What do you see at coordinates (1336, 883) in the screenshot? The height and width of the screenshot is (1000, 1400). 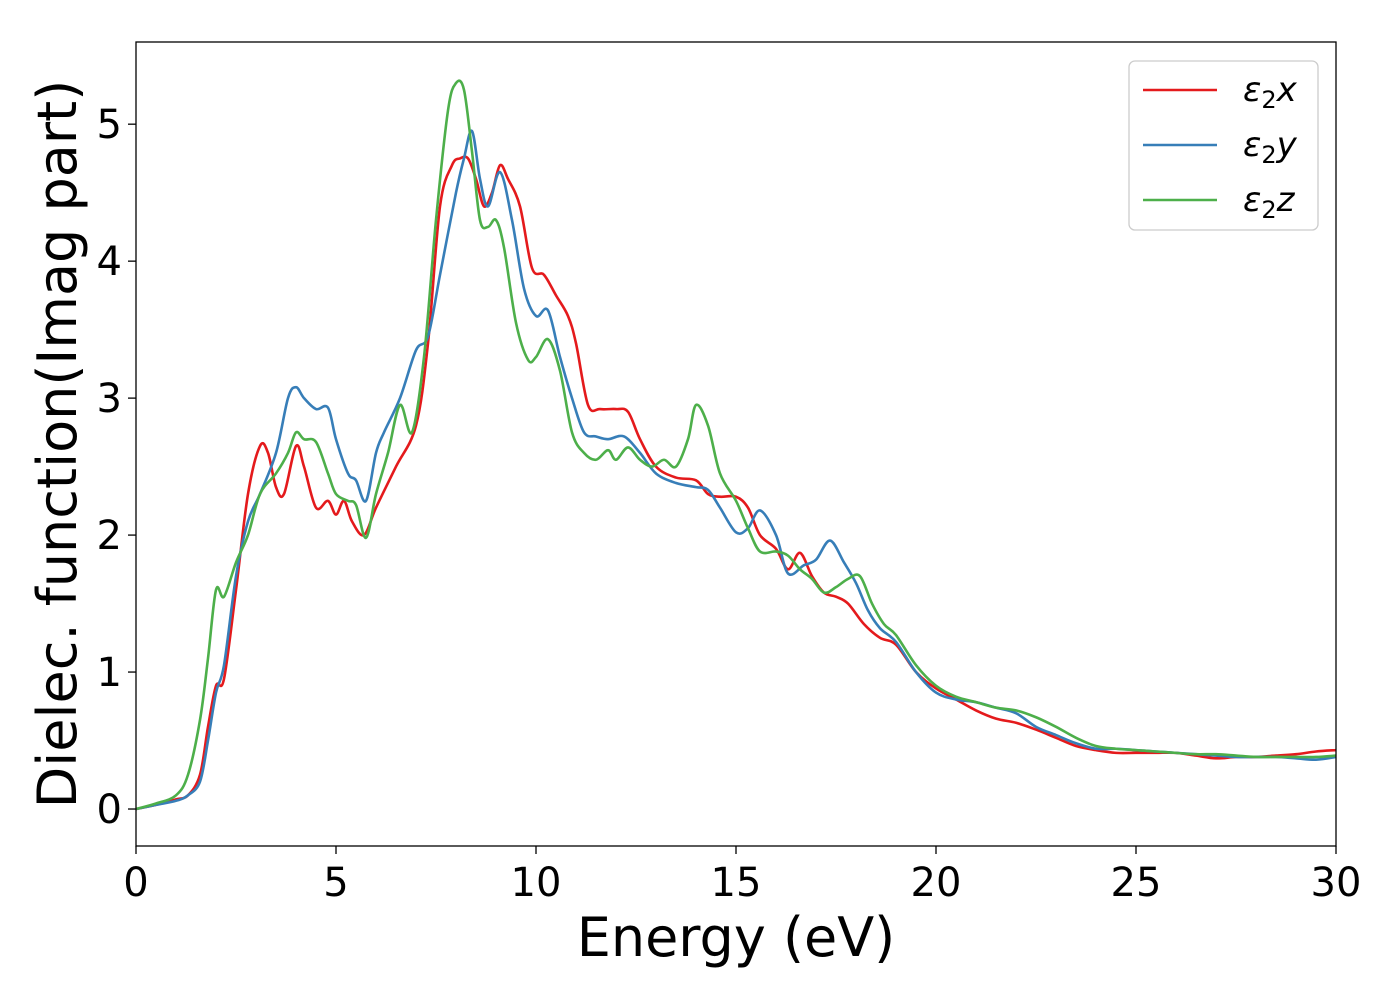 I see `x-tick-label: 30` at bounding box center [1336, 883].